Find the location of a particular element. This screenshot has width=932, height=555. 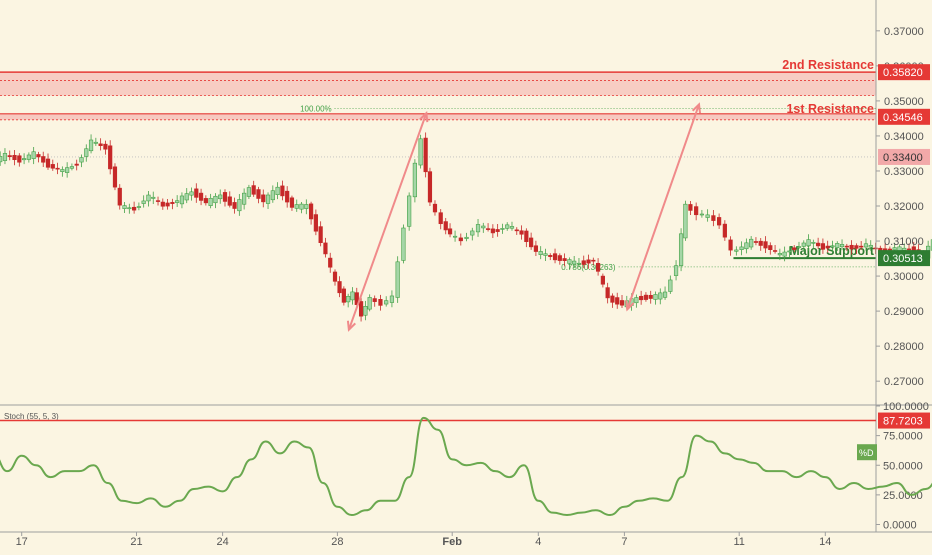

stoch-tick-label: 50.0000 is located at coordinates (903, 466).